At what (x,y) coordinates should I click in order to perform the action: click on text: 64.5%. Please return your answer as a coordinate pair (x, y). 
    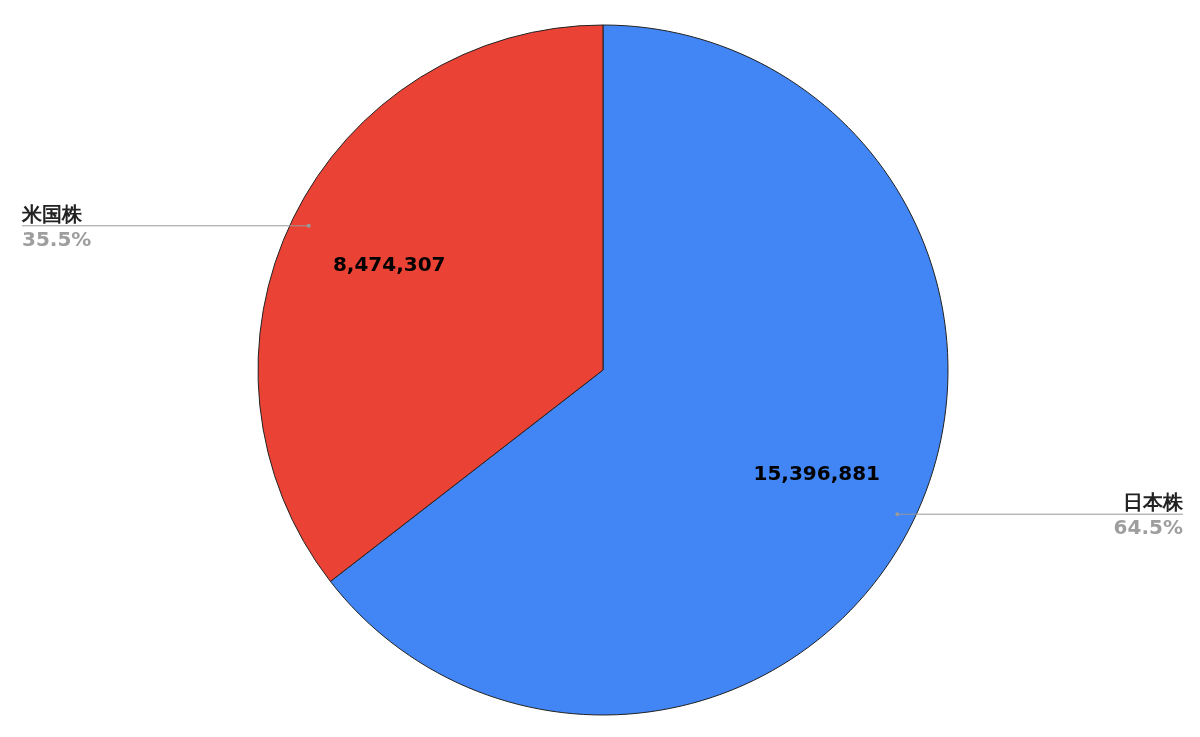
    Looking at the image, I should click on (1148, 527).